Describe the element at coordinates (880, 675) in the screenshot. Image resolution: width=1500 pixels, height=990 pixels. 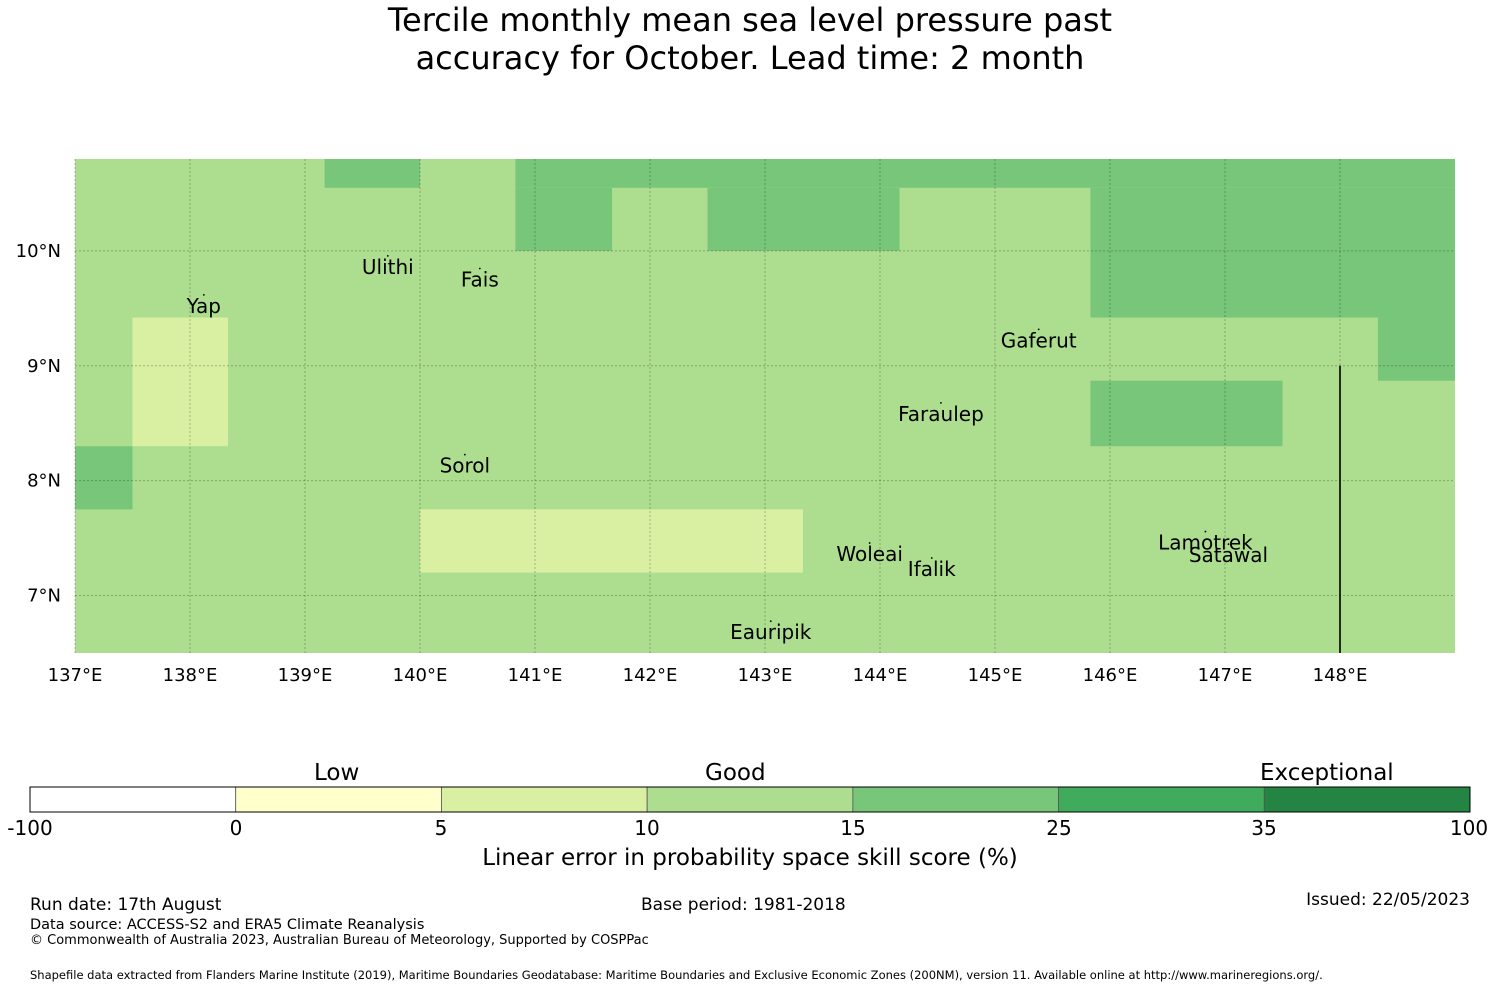
I see `lon-tick-label: 144°E` at that location.